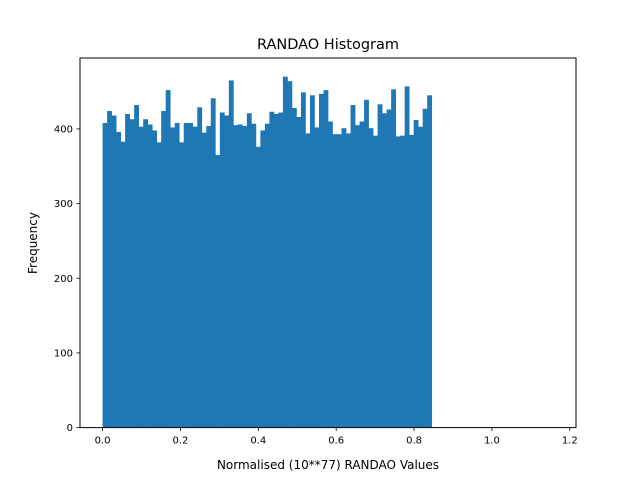 The image size is (640, 485). Describe the element at coordinates (414, 441) in the screenshot. I see `x-tick-label: 0.8` at that location.